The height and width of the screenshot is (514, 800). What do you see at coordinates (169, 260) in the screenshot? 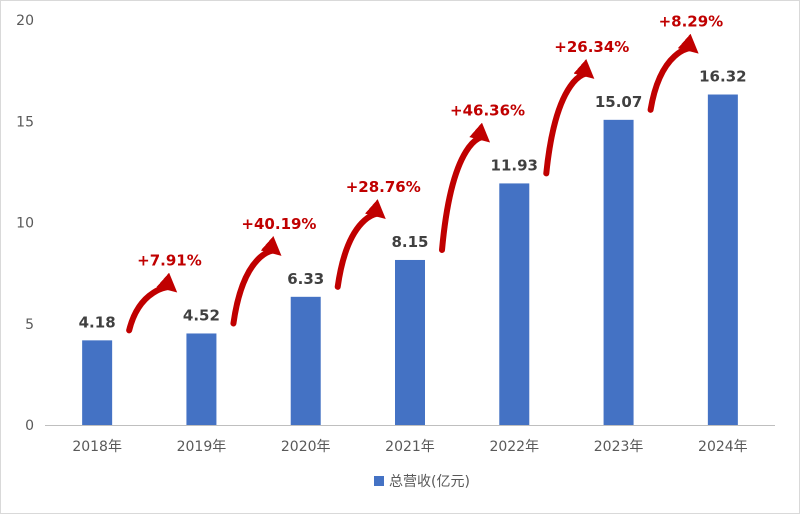
I see `growth-label: +7.91%` at bounding box center [169, 260].